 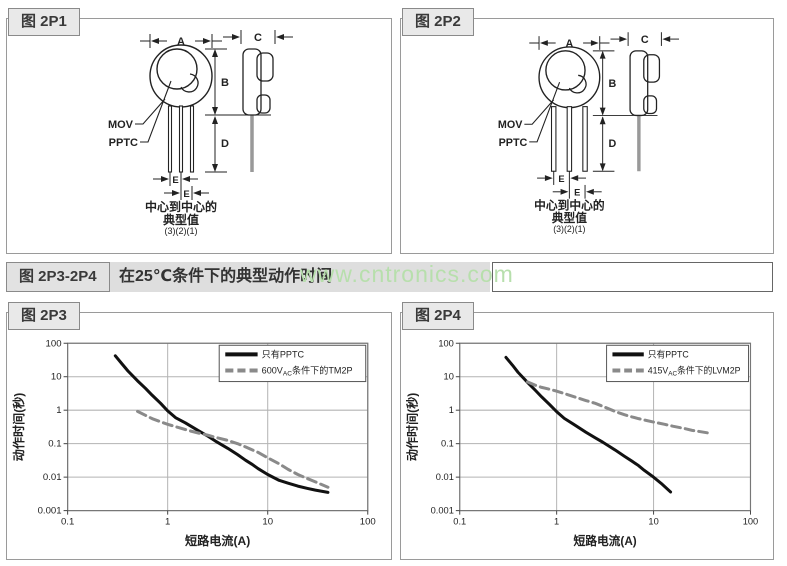 What do you see at coordinates (407, 274) in the screenshot?
I see `watermark-text: www.cntronics.com` at bounding box center [407, 274].